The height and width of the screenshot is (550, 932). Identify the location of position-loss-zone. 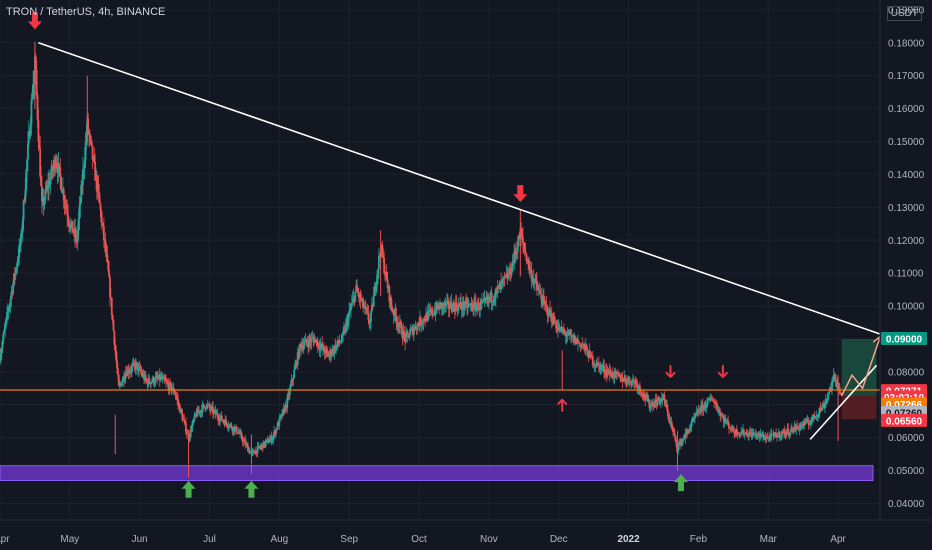
(859, 407).